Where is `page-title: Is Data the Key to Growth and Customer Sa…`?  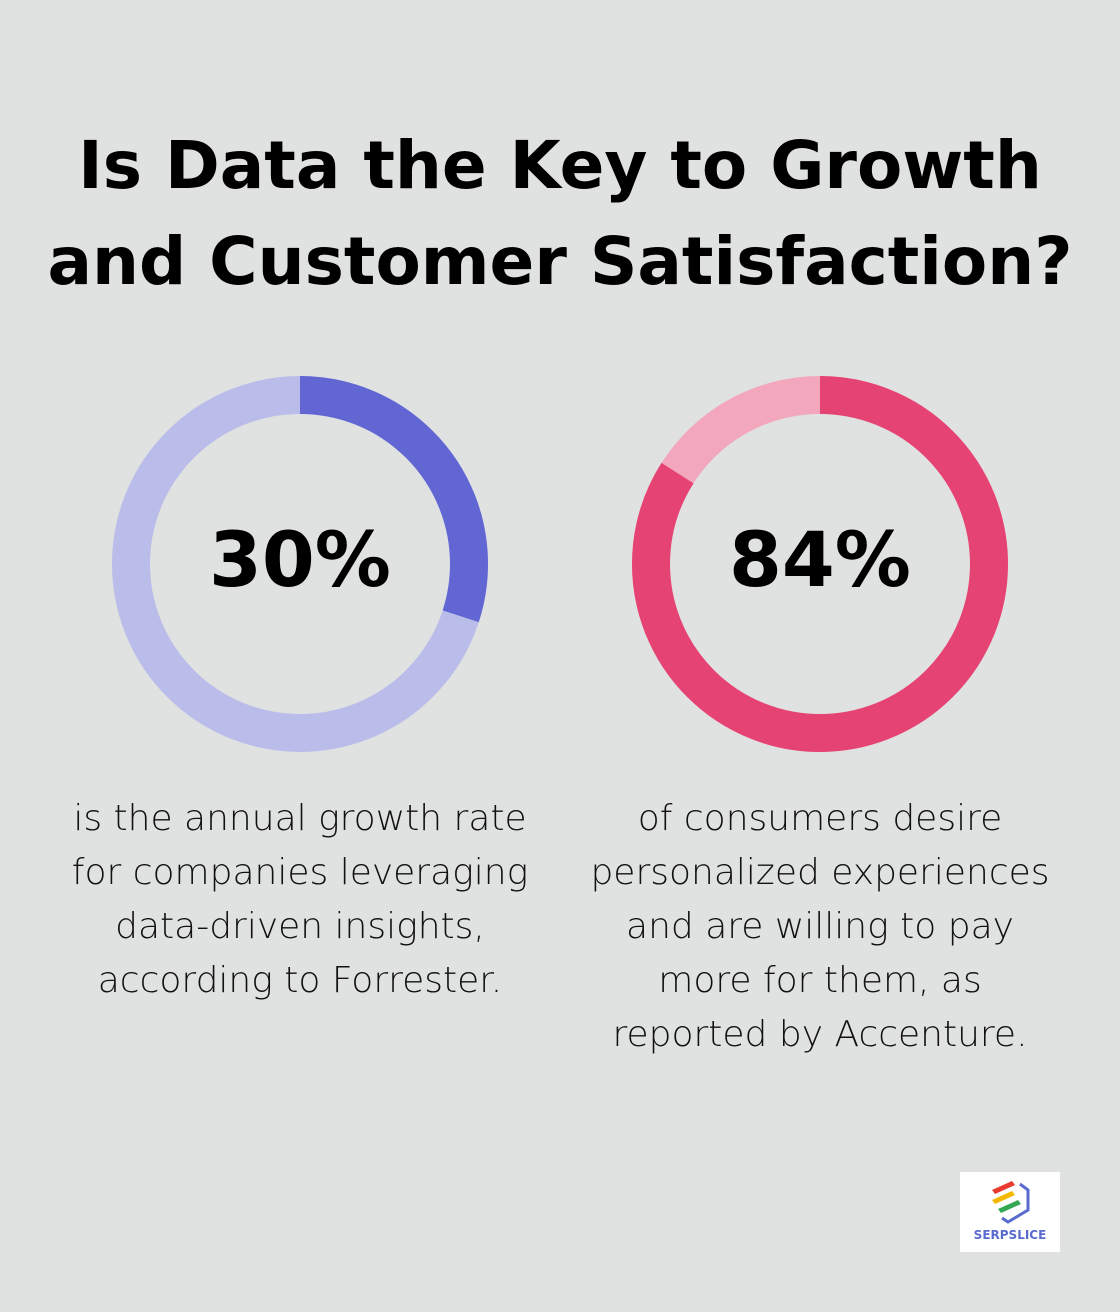
page-title: Is Data the Key to Growth and Customer Sa… is located at coordinates (560, 213).